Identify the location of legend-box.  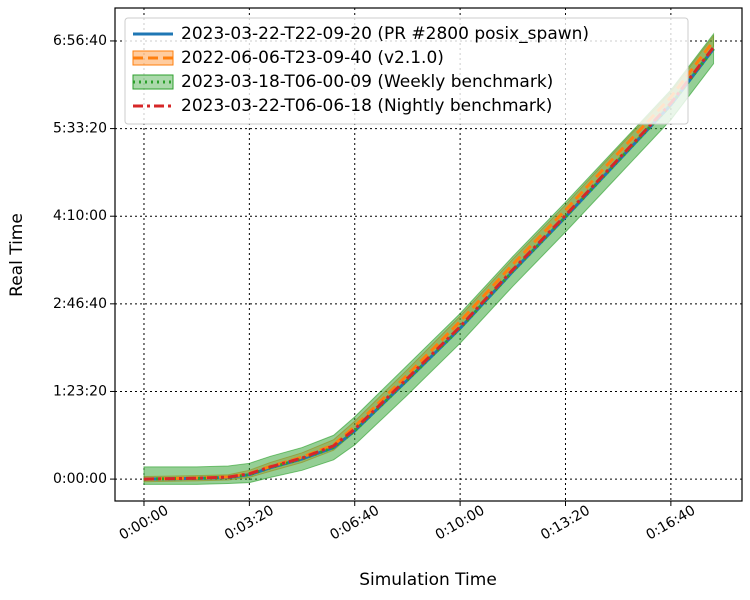
(406, 71).